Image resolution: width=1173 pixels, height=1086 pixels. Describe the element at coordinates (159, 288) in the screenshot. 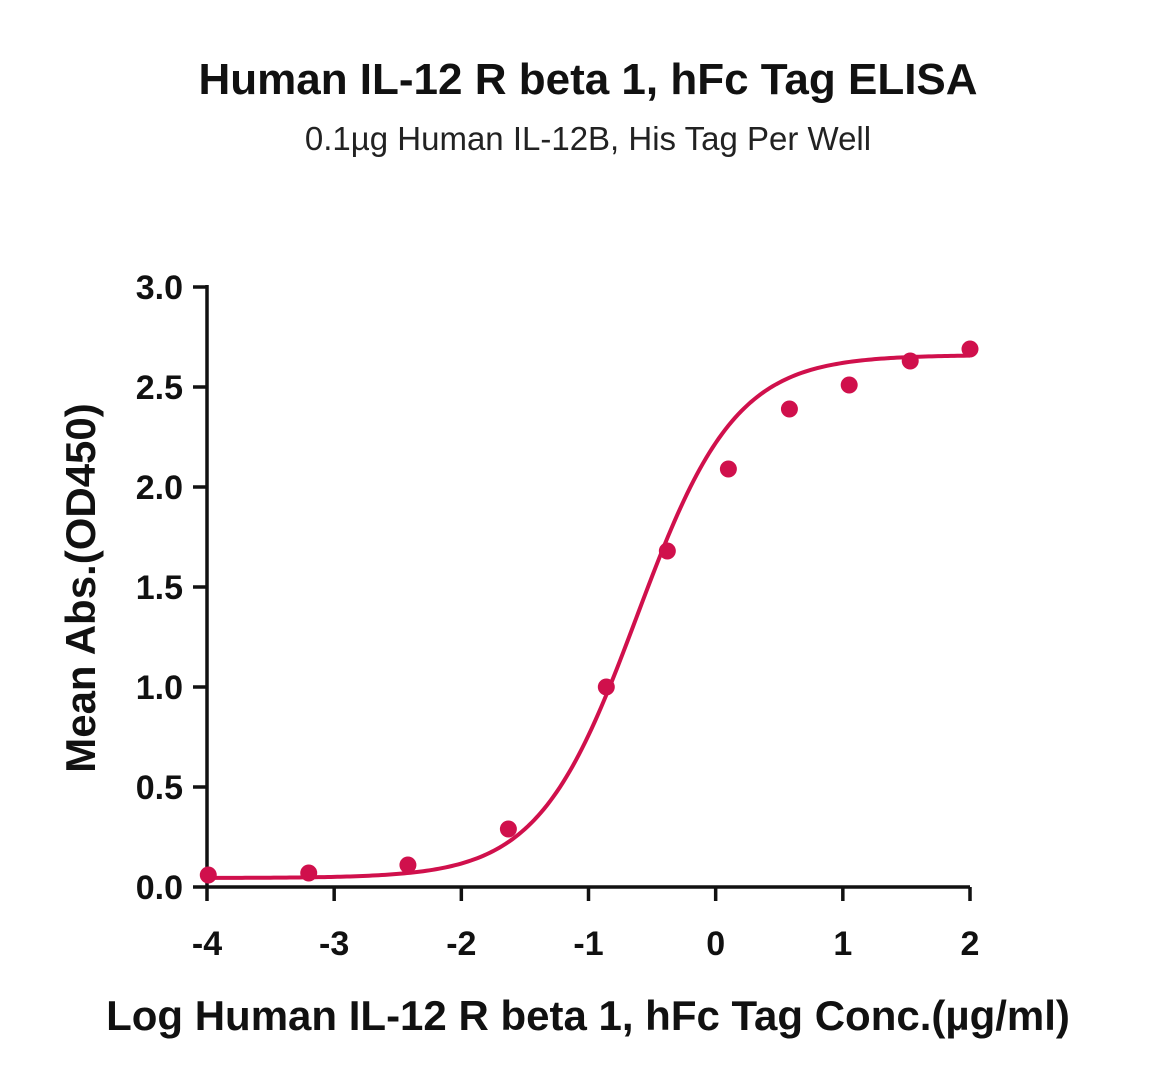

I see `y-tick-label: 3.0` at that location.